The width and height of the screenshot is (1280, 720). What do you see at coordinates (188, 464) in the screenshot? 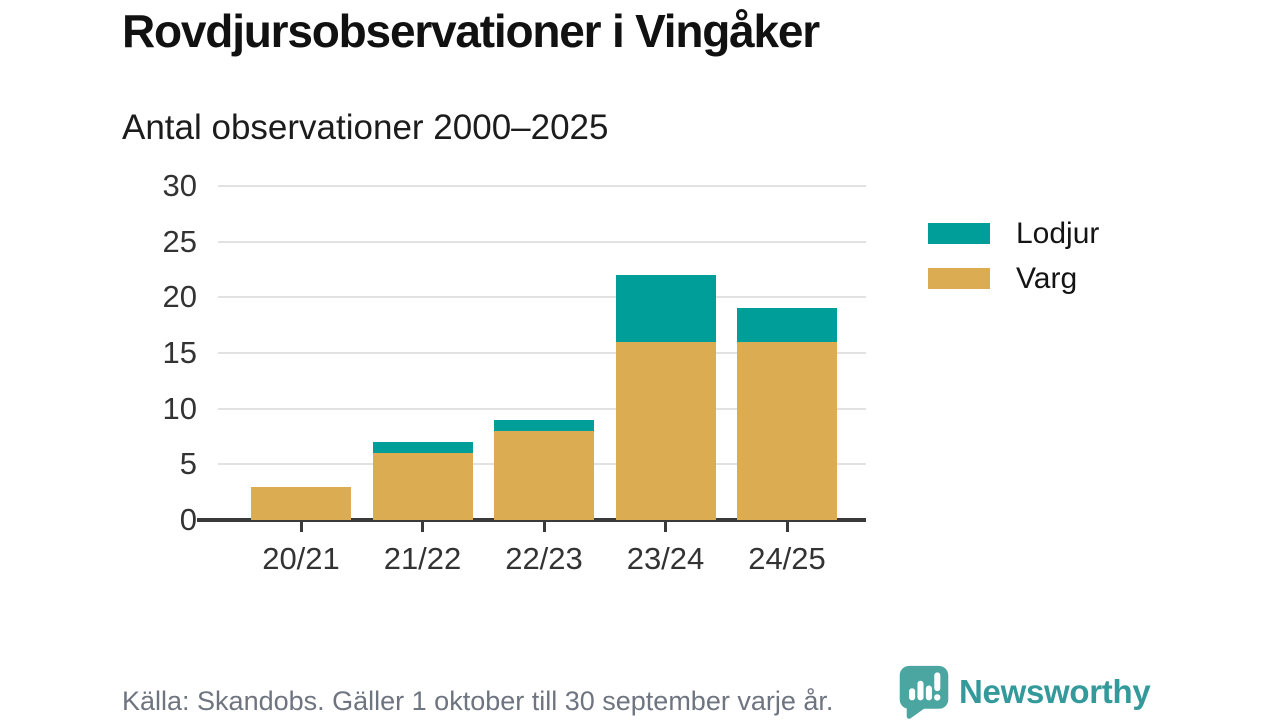
I see `y-tick-label-5: 5` at bounding box center [188, 464].